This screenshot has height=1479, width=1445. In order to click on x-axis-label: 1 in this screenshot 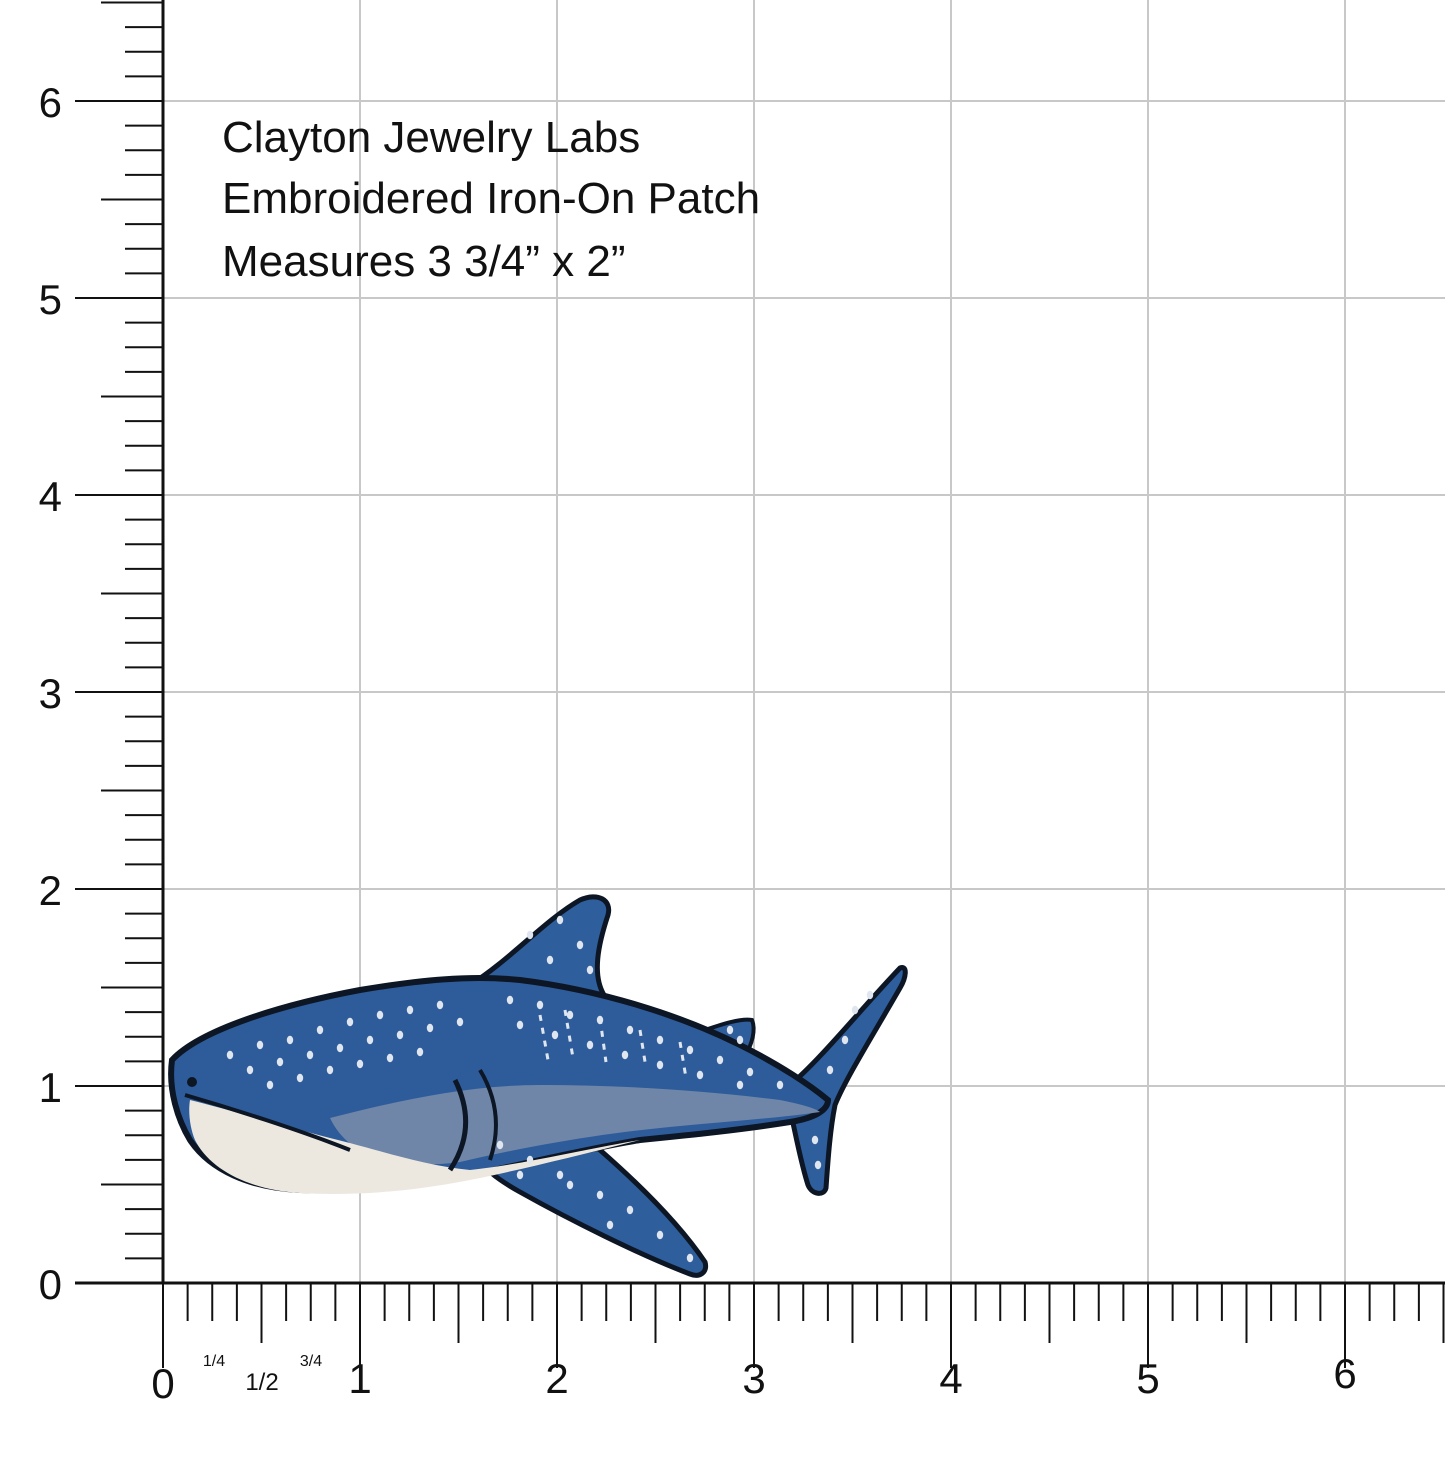, I will do `click(359, 1378)`.